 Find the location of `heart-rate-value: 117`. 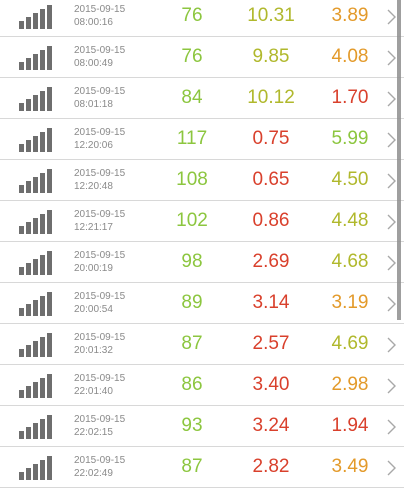

heart-rate-value: 117 is located at coordinates (192, 138).